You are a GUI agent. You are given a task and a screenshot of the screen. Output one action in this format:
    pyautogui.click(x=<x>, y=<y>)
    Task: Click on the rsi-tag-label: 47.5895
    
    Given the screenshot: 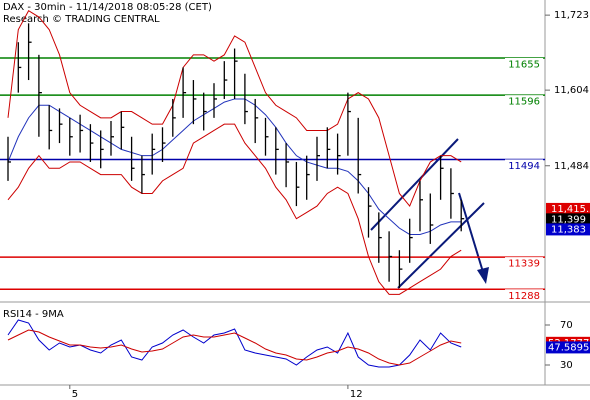 What is the action you would take?
    pyautogui.click(x=568, y=347)
    